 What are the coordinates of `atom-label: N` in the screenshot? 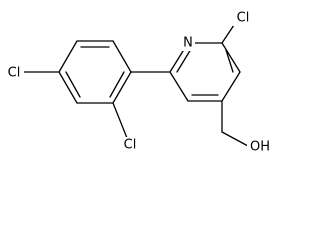 It's located at (188, 43).